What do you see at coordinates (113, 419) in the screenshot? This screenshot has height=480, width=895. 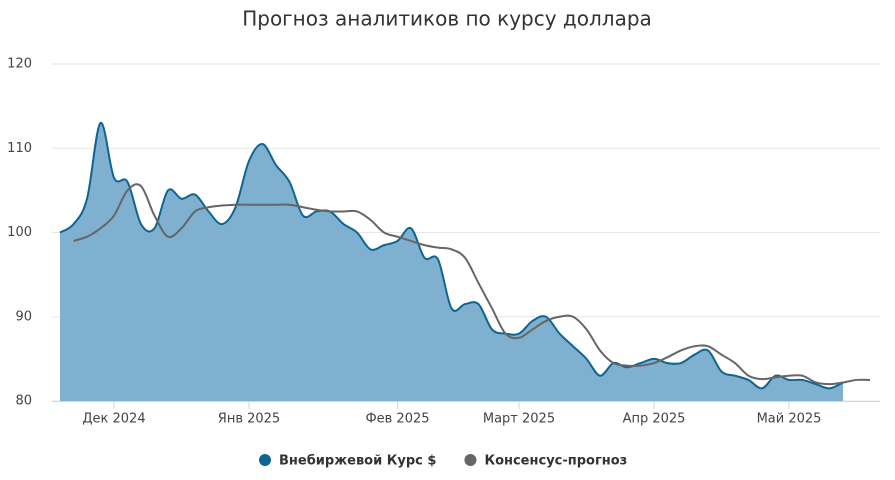 I see `x-tick-label: Дек 2024` at bounding box center [113, 419].